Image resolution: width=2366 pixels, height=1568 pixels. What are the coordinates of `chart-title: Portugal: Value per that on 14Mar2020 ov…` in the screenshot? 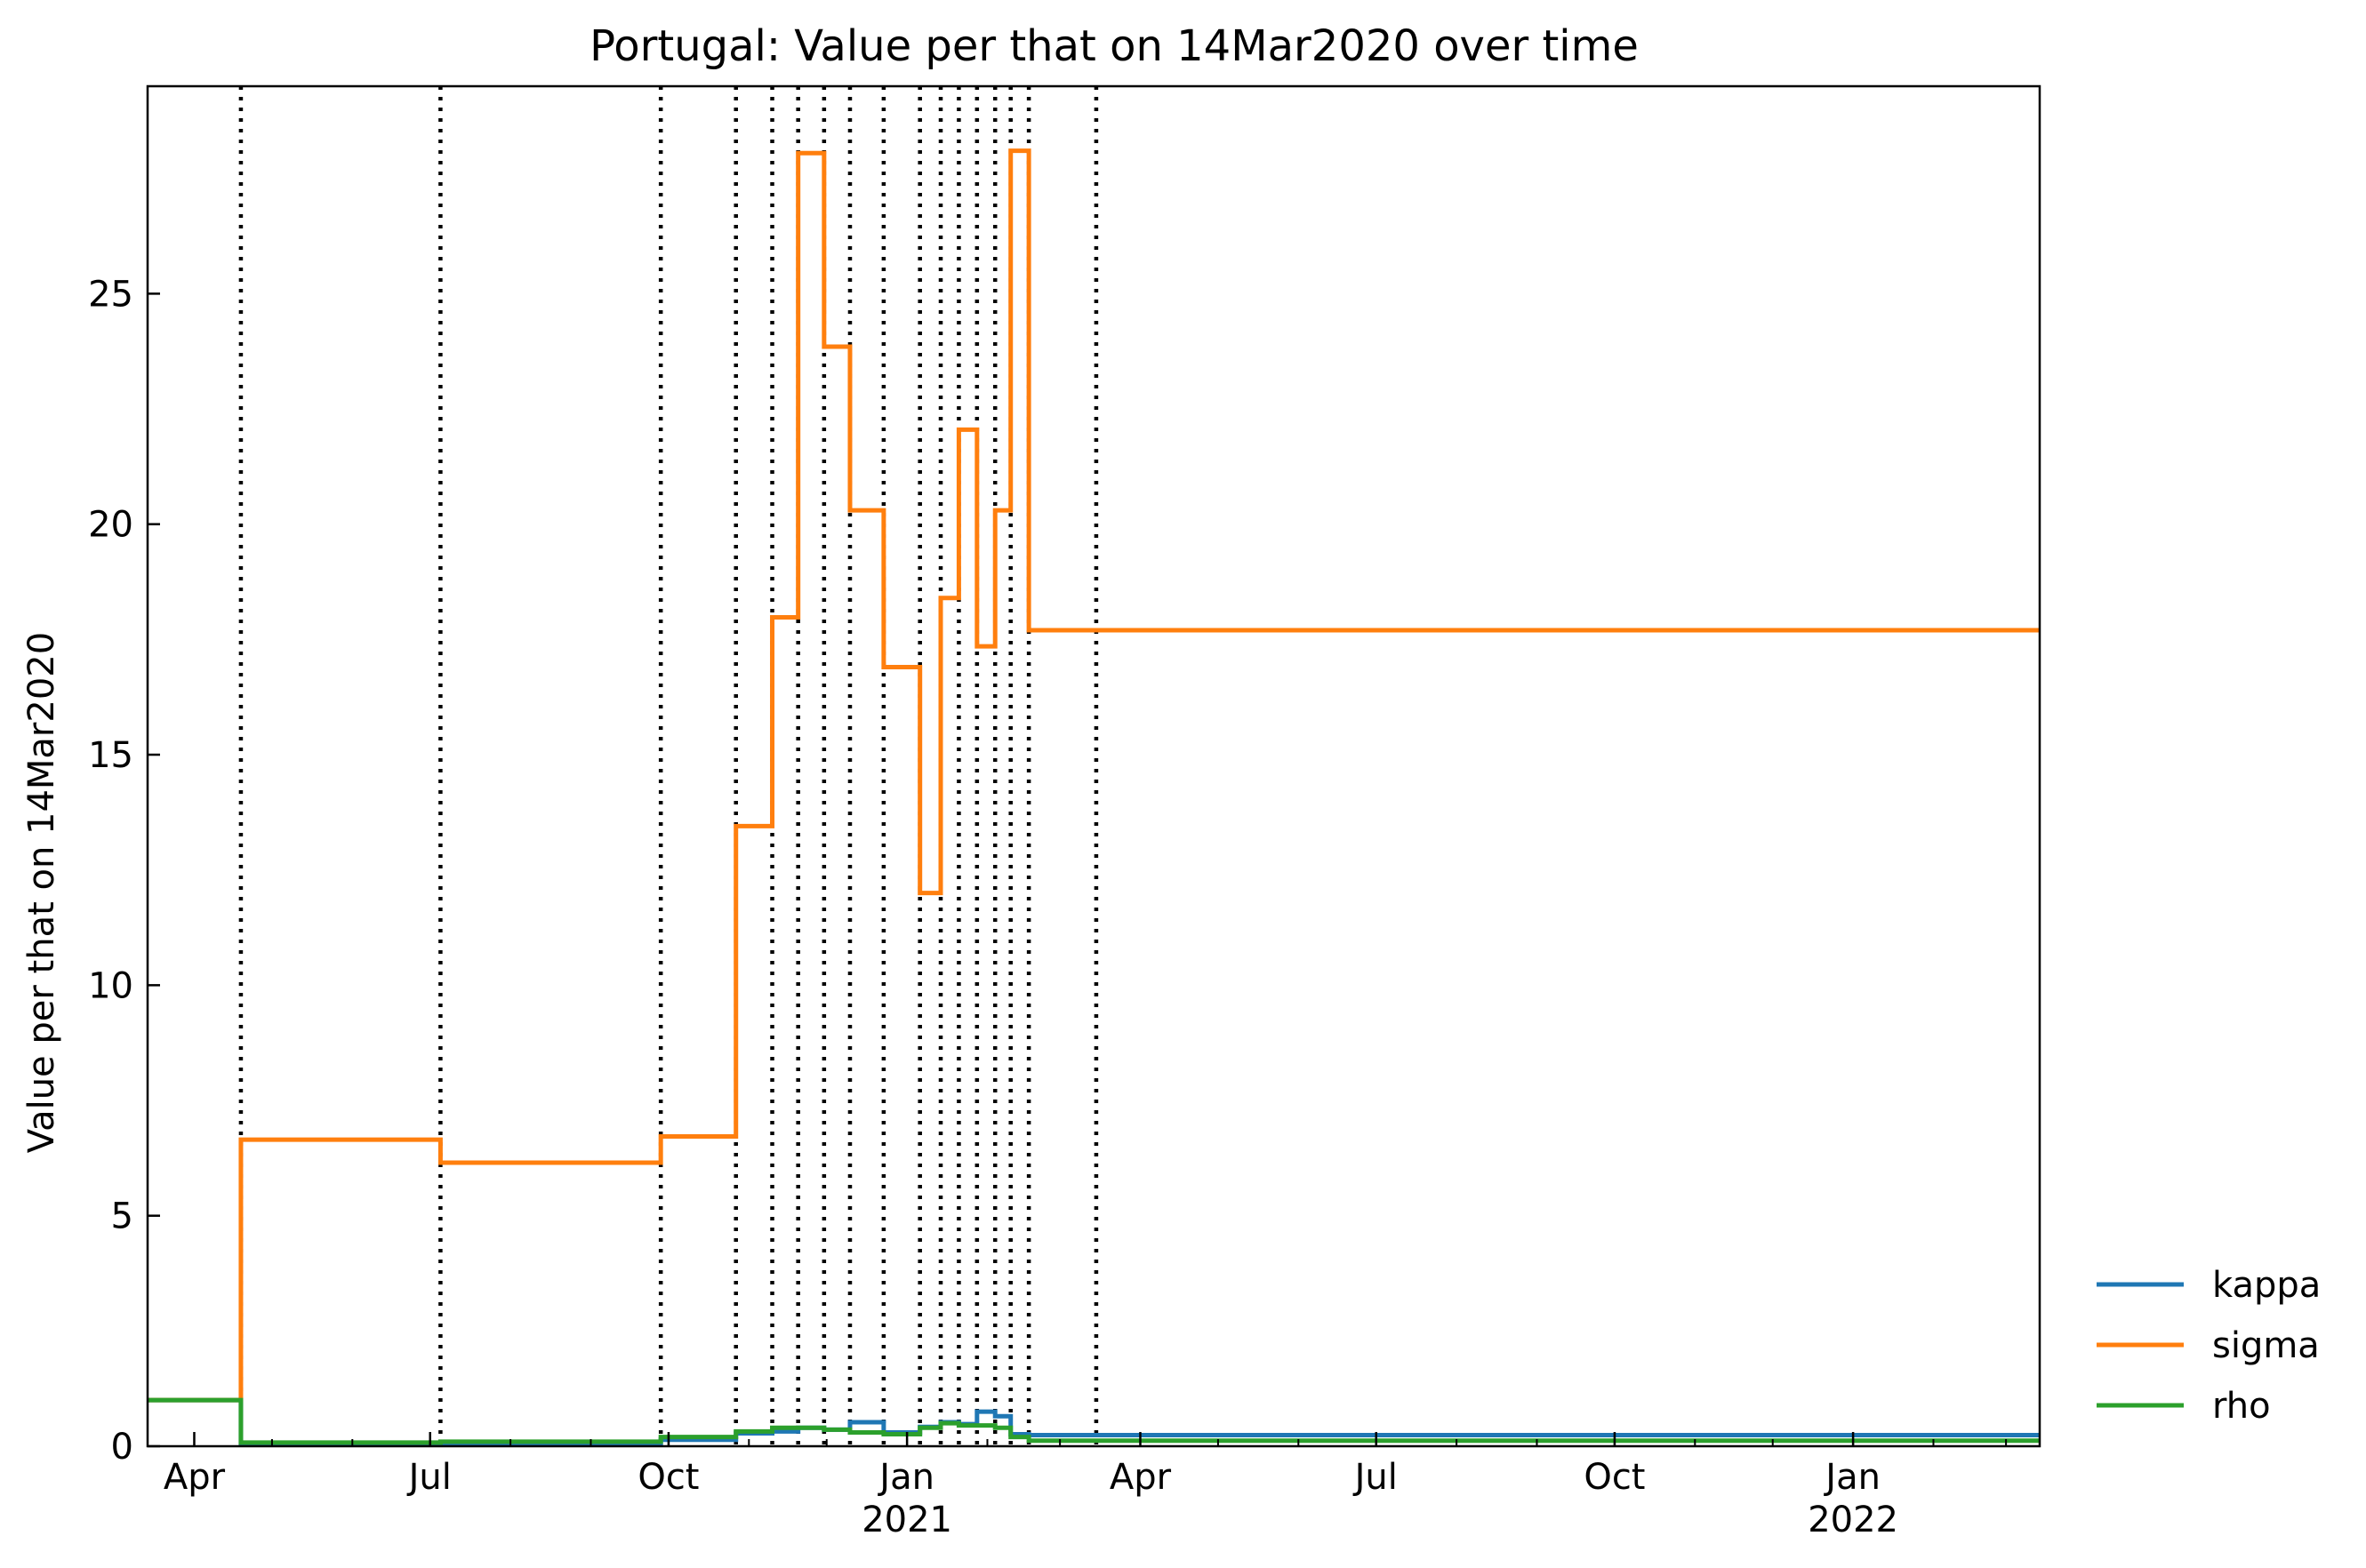 It's located at (1114, 46).